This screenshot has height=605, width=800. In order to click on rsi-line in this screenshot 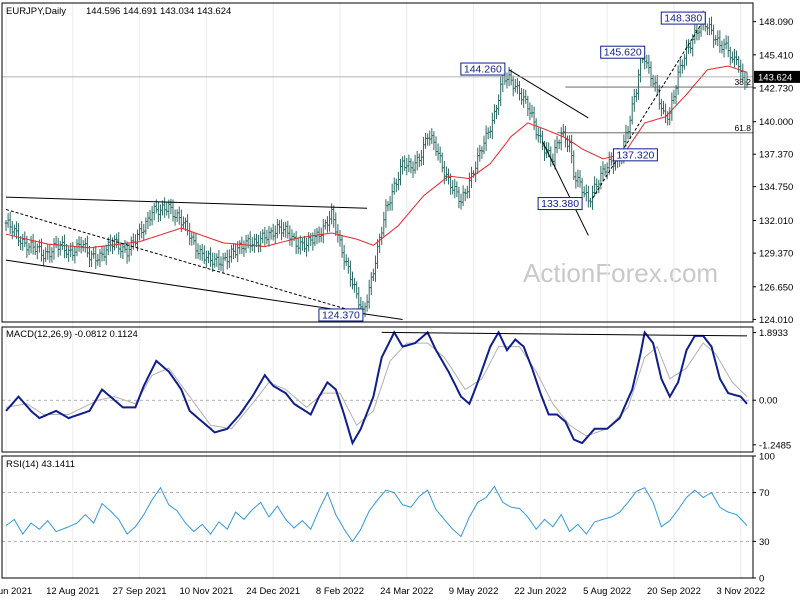, I will do `click(376, 514)`.